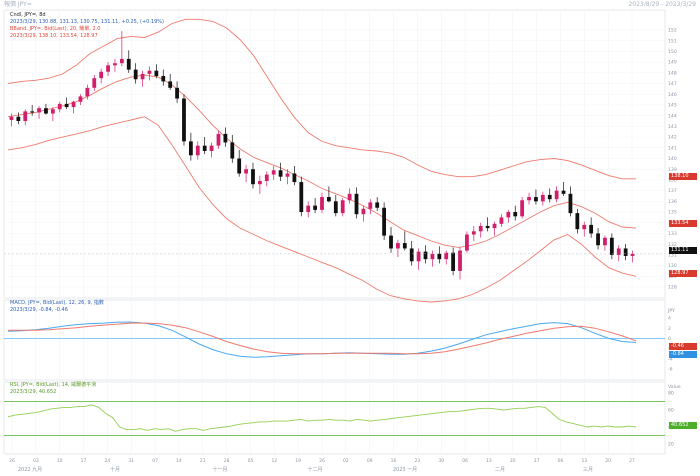 The width and height of the screenshot is (700, 476). What do you see at coordinates (672, 245) in the screenshot?
I see `price-tick-label: 132` at bounding box center [672, 245].